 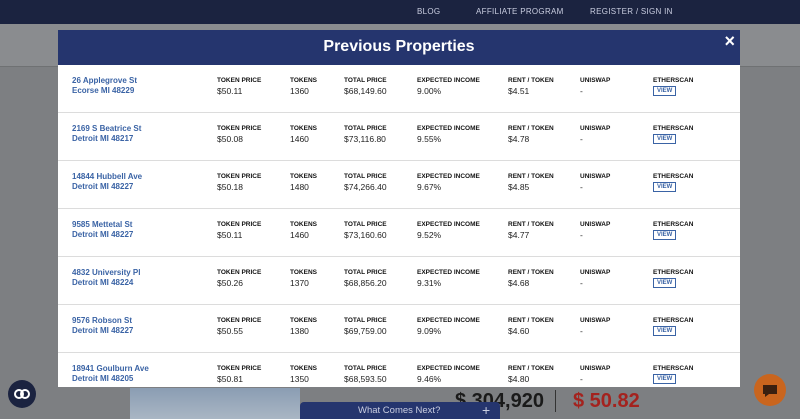 I want to click on house-image, so click(x=215, y=403).